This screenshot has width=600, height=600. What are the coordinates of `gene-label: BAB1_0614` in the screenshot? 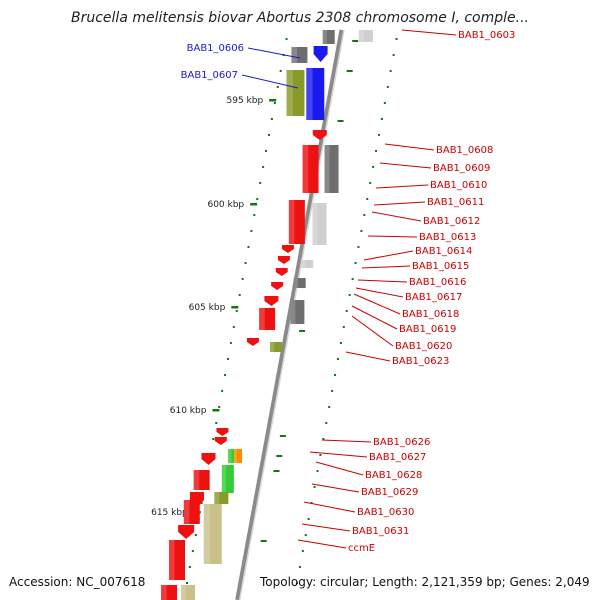 It's located at (443, 251).